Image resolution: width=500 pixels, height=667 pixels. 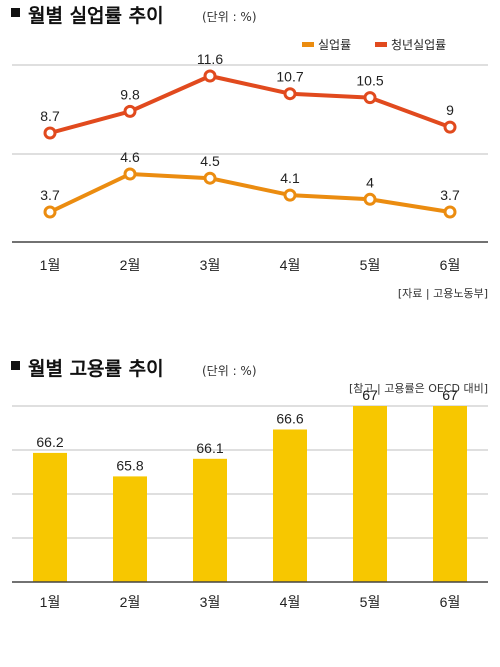 What do you see at coordinates (129, 465) in the screenshot?
I see `data-label: 65.8` at bounding box center [129, 465].